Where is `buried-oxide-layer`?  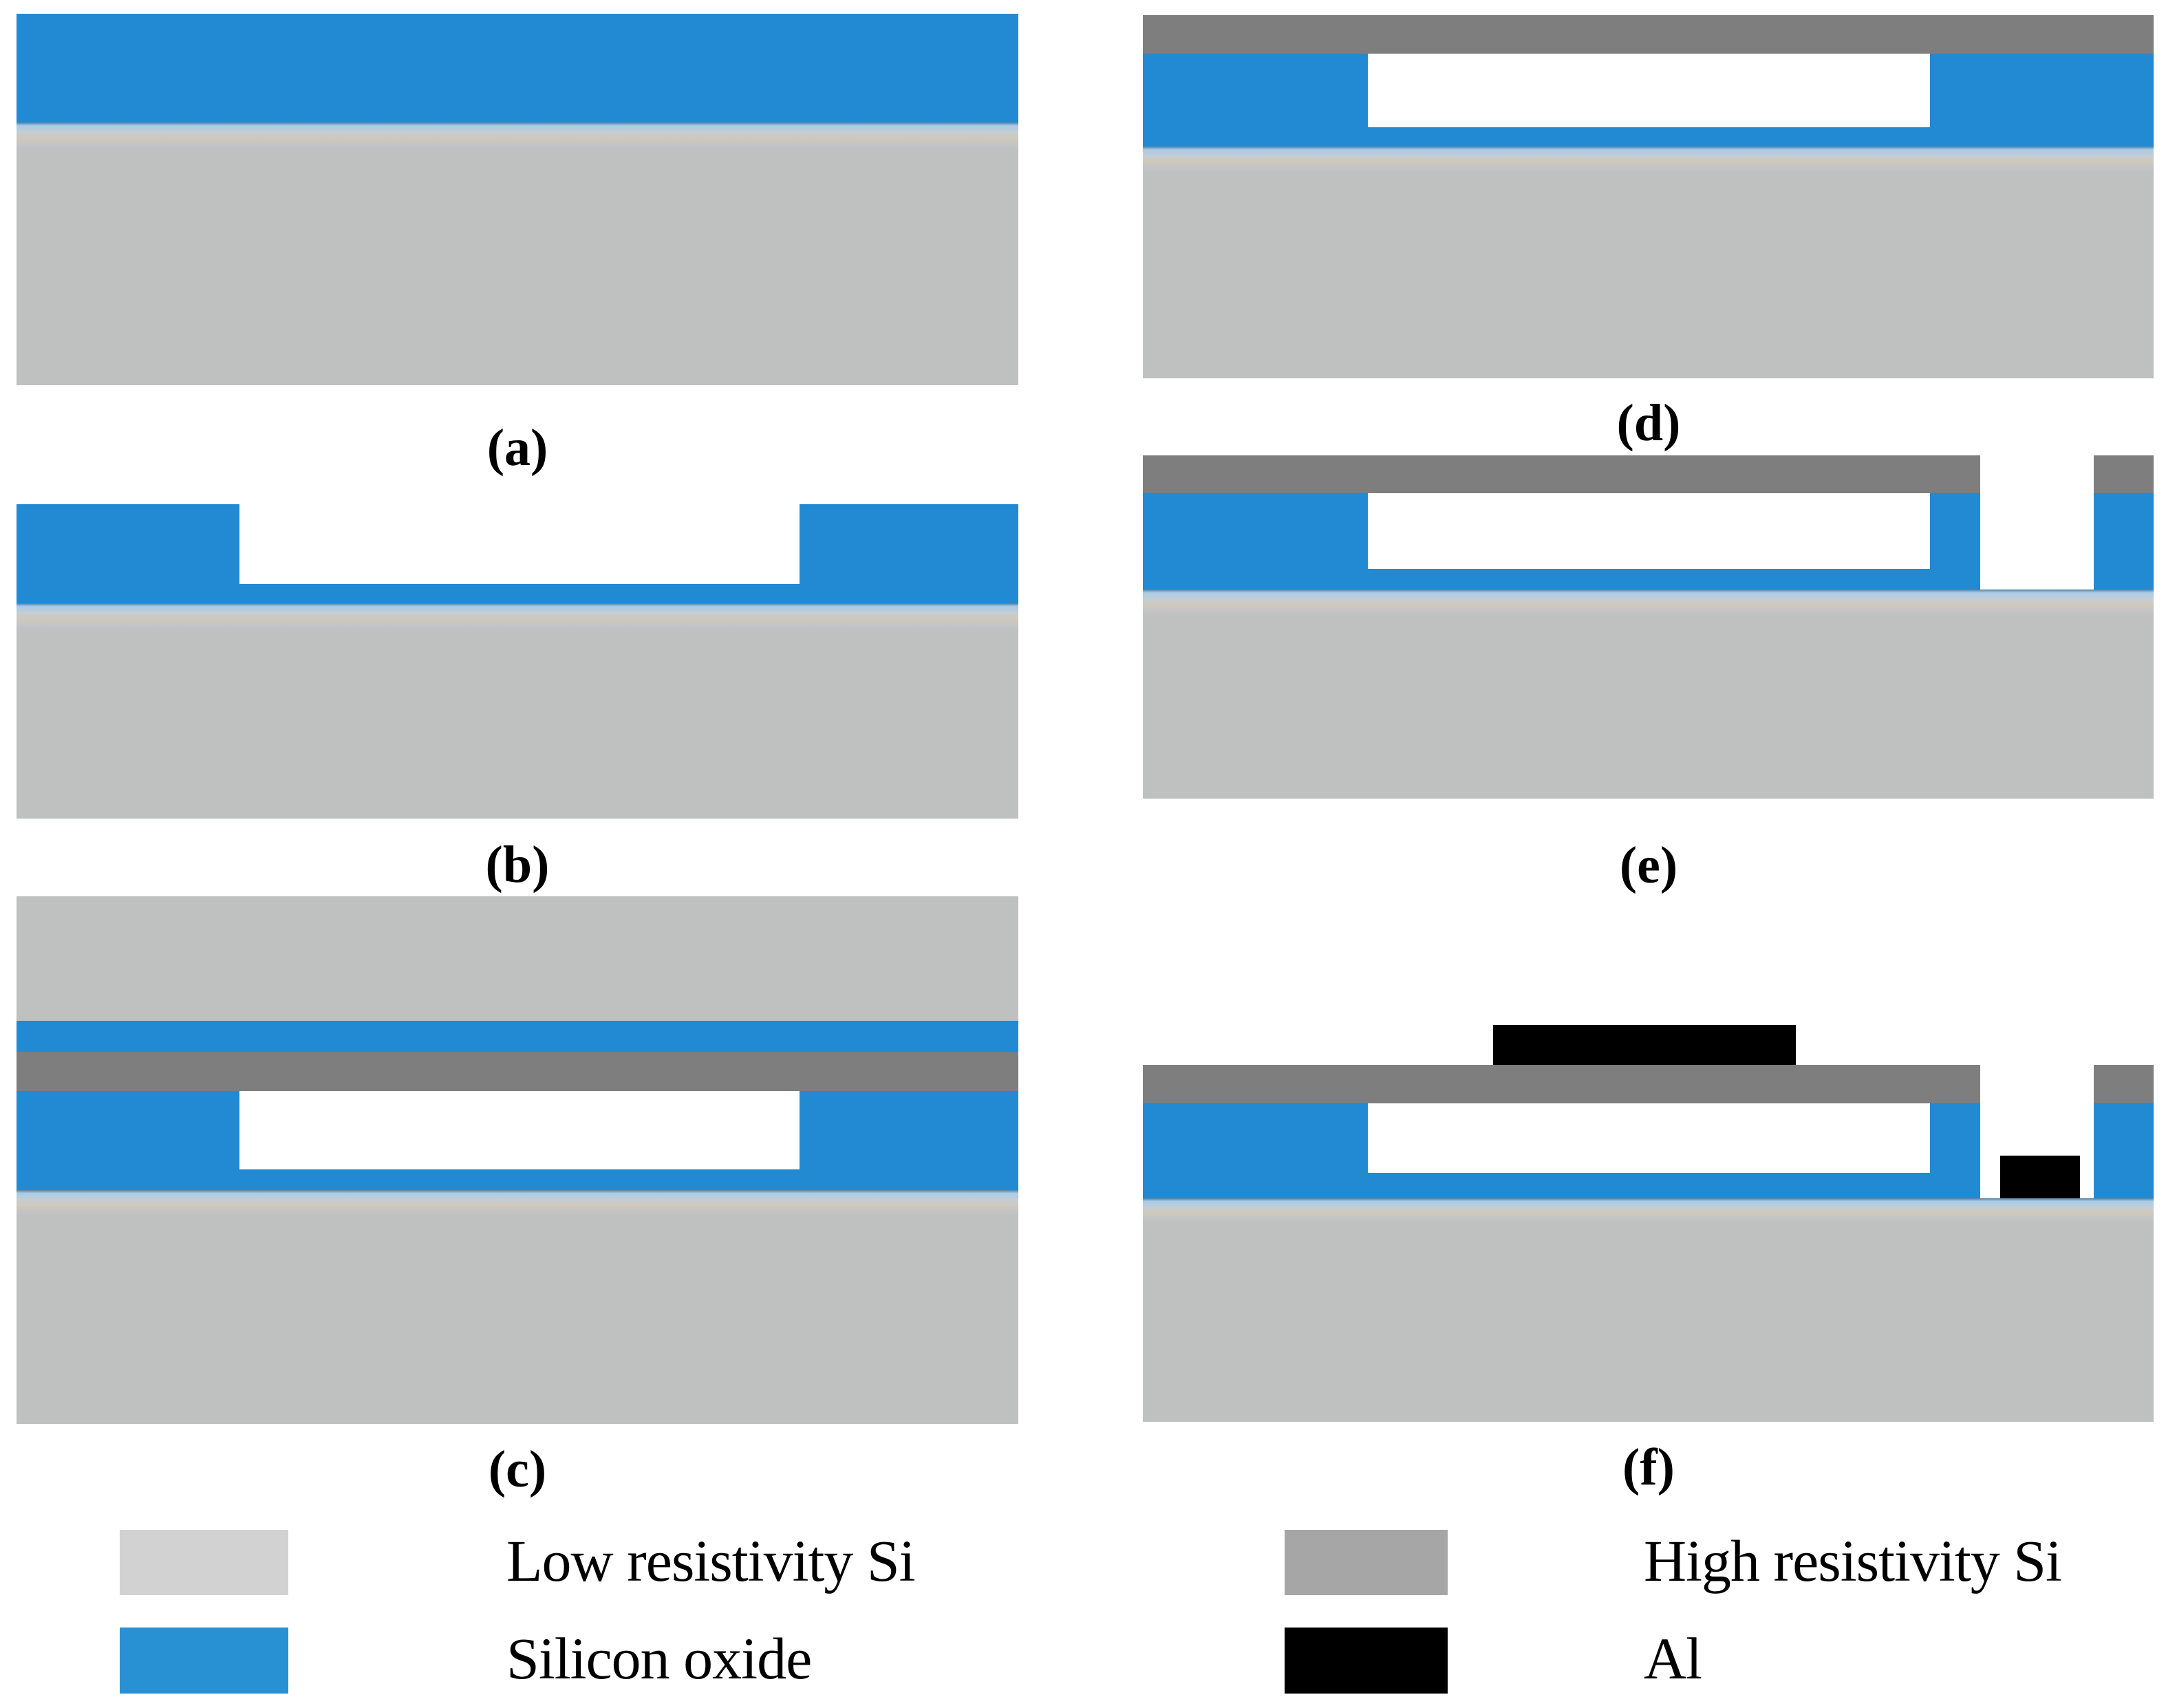
buried-oxide-layer is located at coordinates (517, 1036).